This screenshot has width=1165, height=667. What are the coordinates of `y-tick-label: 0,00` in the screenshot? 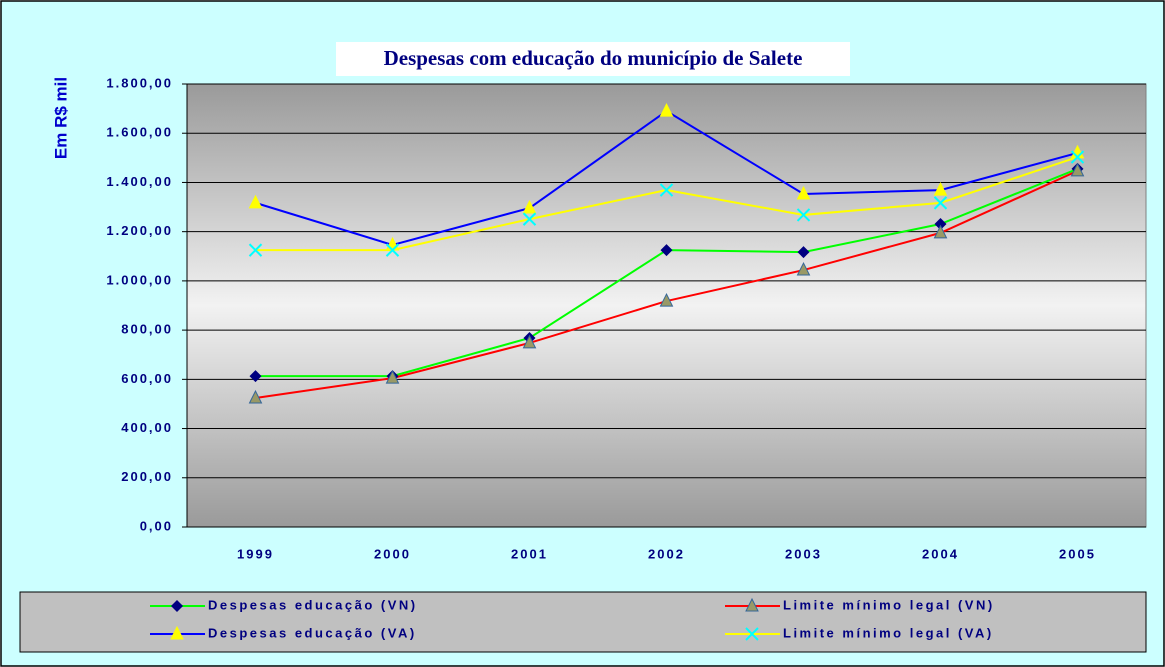 It's located at (156, 525).